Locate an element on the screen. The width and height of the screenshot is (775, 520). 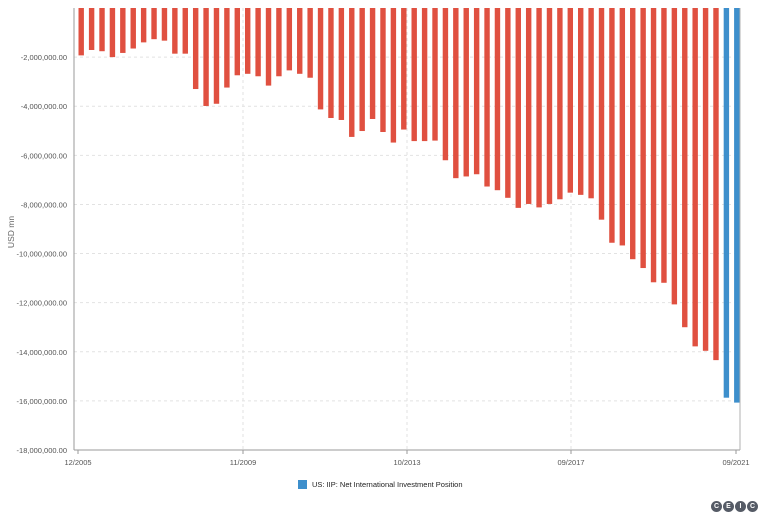
ceic-logo: C E I C is located at coordinates (734, 506).